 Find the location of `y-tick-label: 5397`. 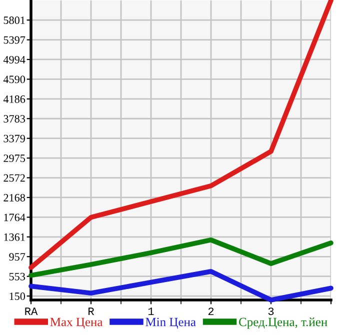

y-tick-label: 5397 is located at coordinates (15, 40).